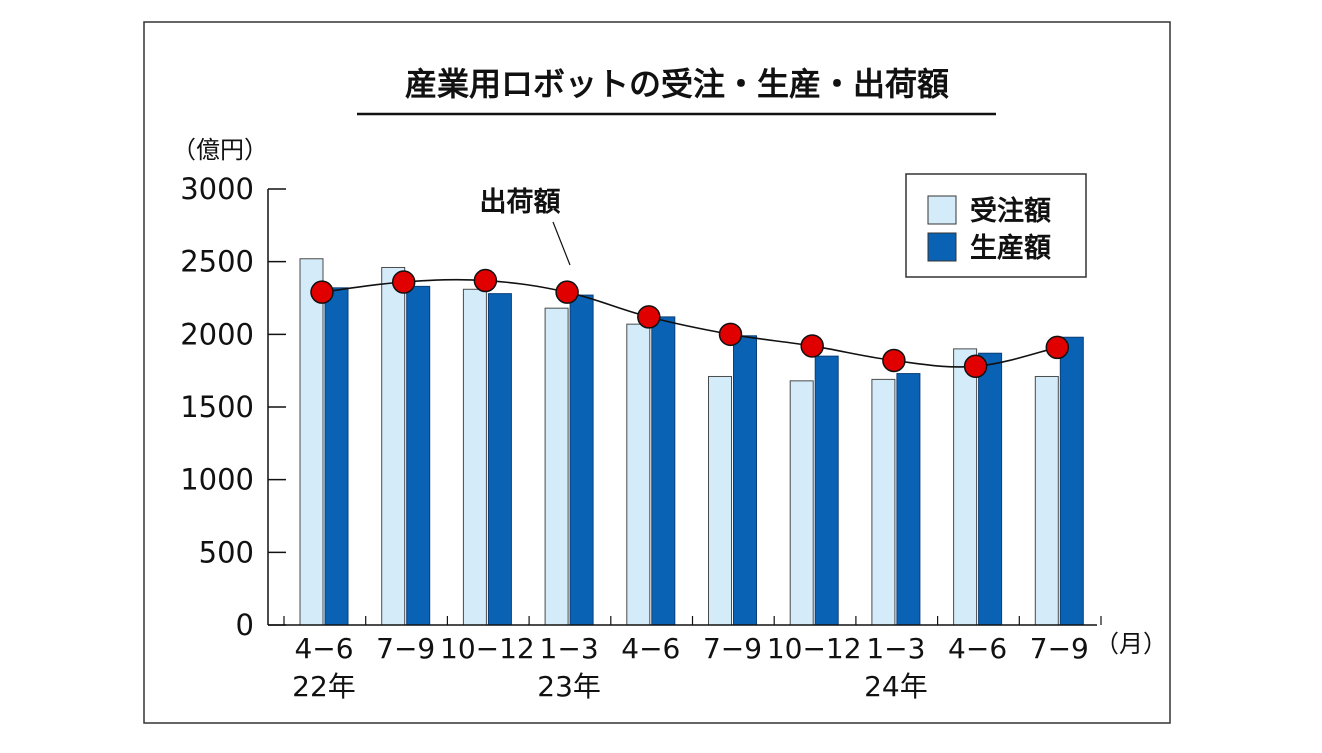  I want to click on x-year-label: 22年, so click(324, 686).